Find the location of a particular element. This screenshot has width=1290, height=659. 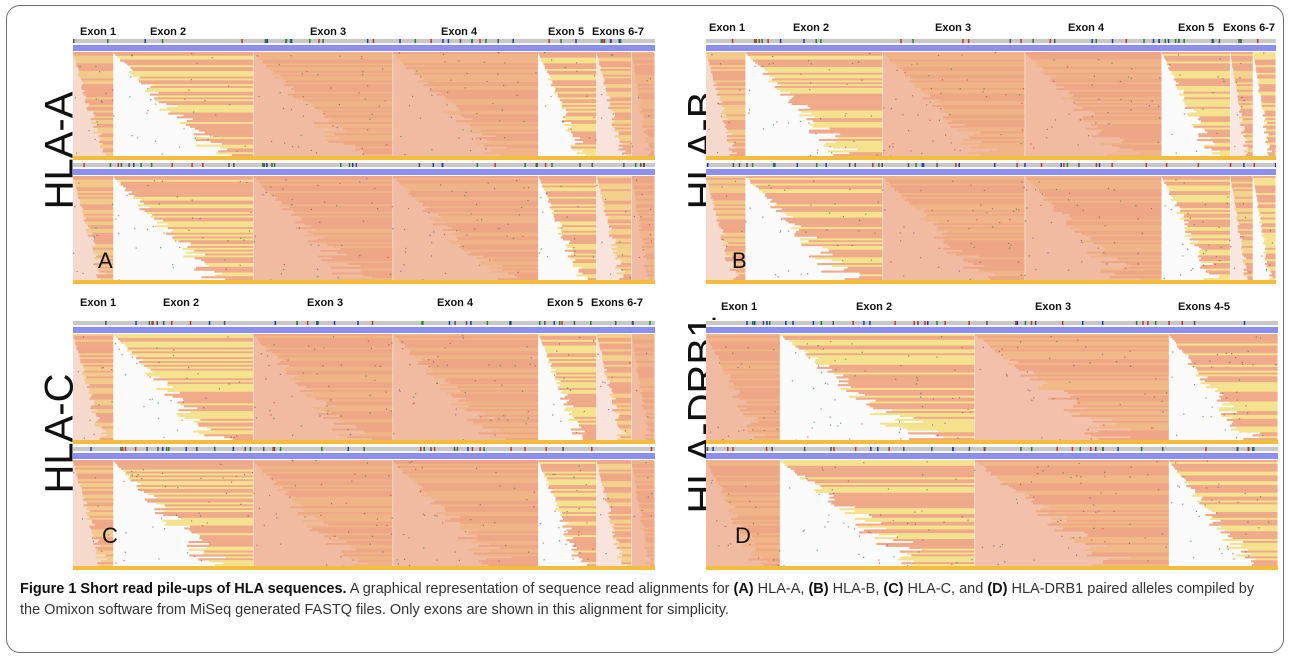

exon-label: Exon 5 is located at coordinates (1196, 28).